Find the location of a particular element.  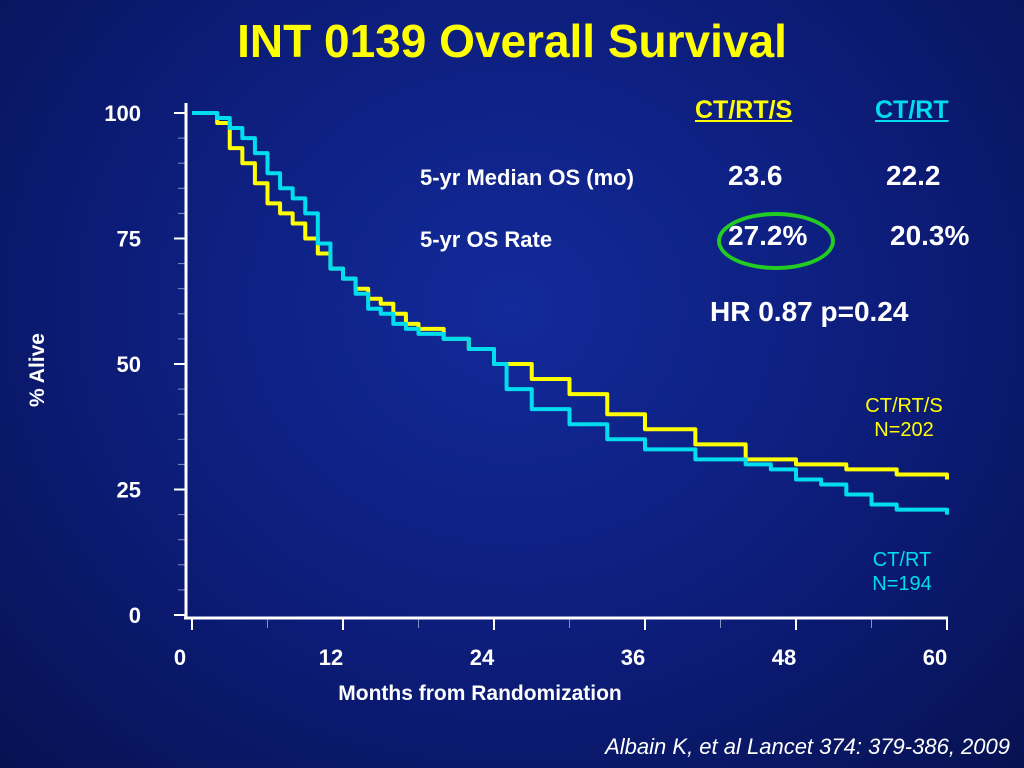

y-tick-label: 25 is located at coordinates (129, 490).